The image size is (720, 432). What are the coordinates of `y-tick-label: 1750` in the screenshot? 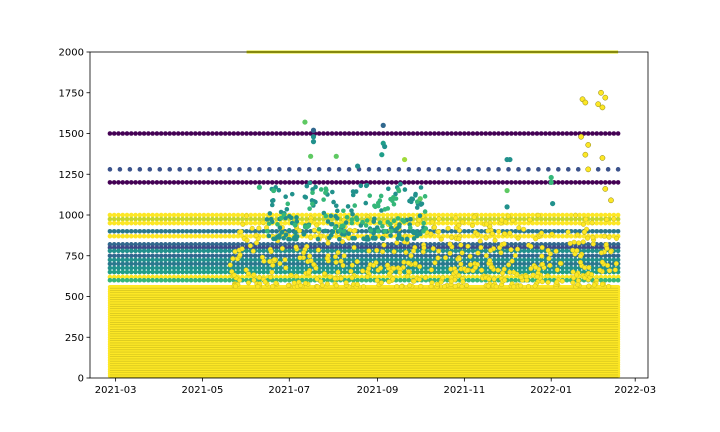 It's located at (71, 93).